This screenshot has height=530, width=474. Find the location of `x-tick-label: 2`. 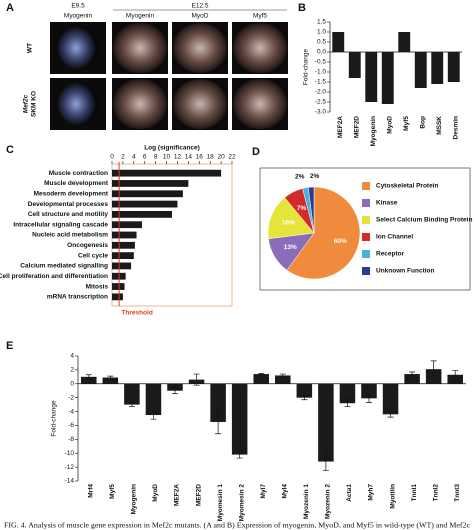

x-tick-label: 2 is located at coordinates (123, 157).